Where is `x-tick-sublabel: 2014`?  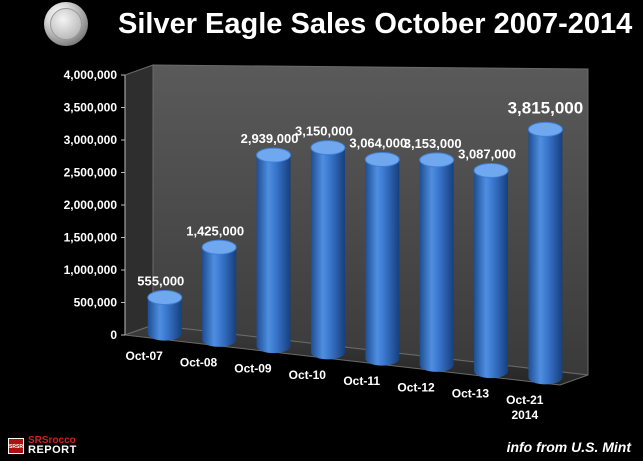
x-tick-sublabel: 2014 is located at coordinates (524, 415).